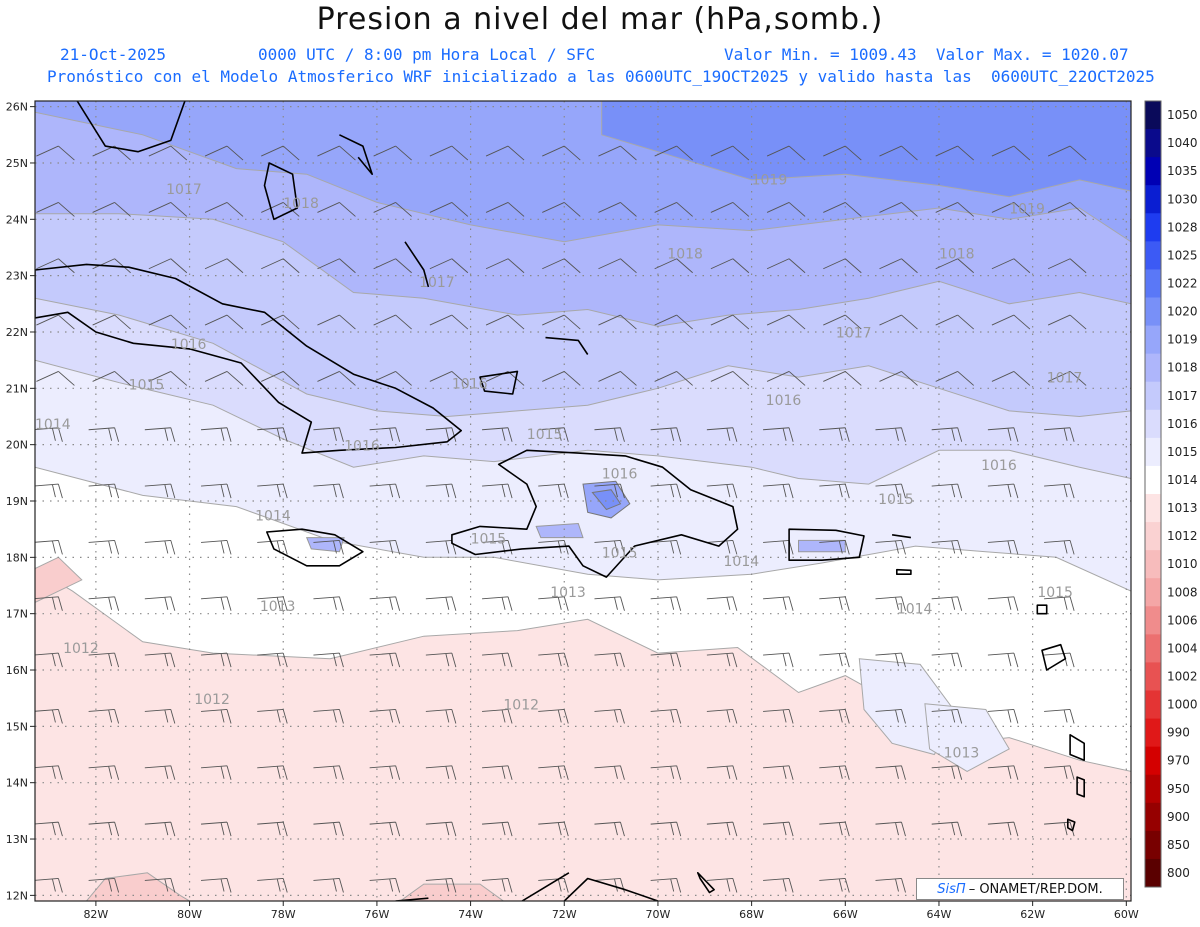  I want to click on coast-andros, so click(281, 191).